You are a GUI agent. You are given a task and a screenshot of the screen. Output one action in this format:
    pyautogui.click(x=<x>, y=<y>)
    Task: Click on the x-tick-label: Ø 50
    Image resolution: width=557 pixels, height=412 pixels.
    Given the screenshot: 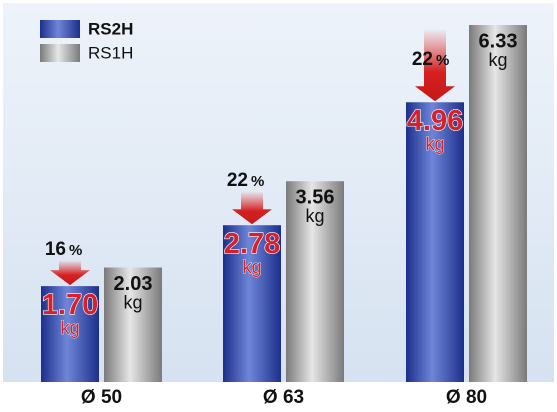 What is the action you would take?
    pyautogui.click(x=101, y=397)
    